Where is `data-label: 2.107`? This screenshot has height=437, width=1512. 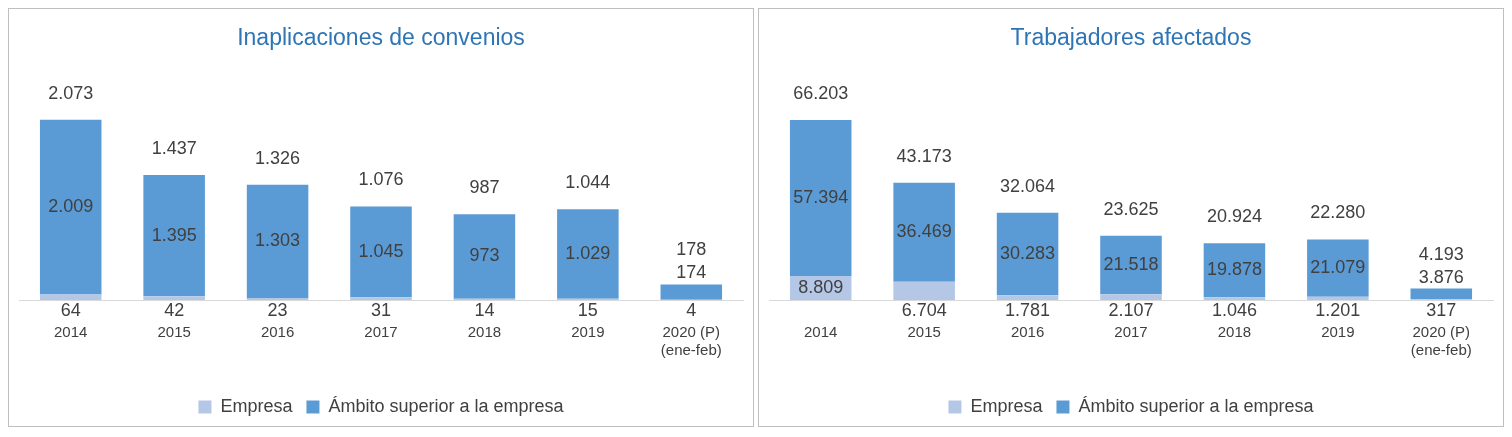 data-label: 2.107 is located at coordinates (1131, 309).